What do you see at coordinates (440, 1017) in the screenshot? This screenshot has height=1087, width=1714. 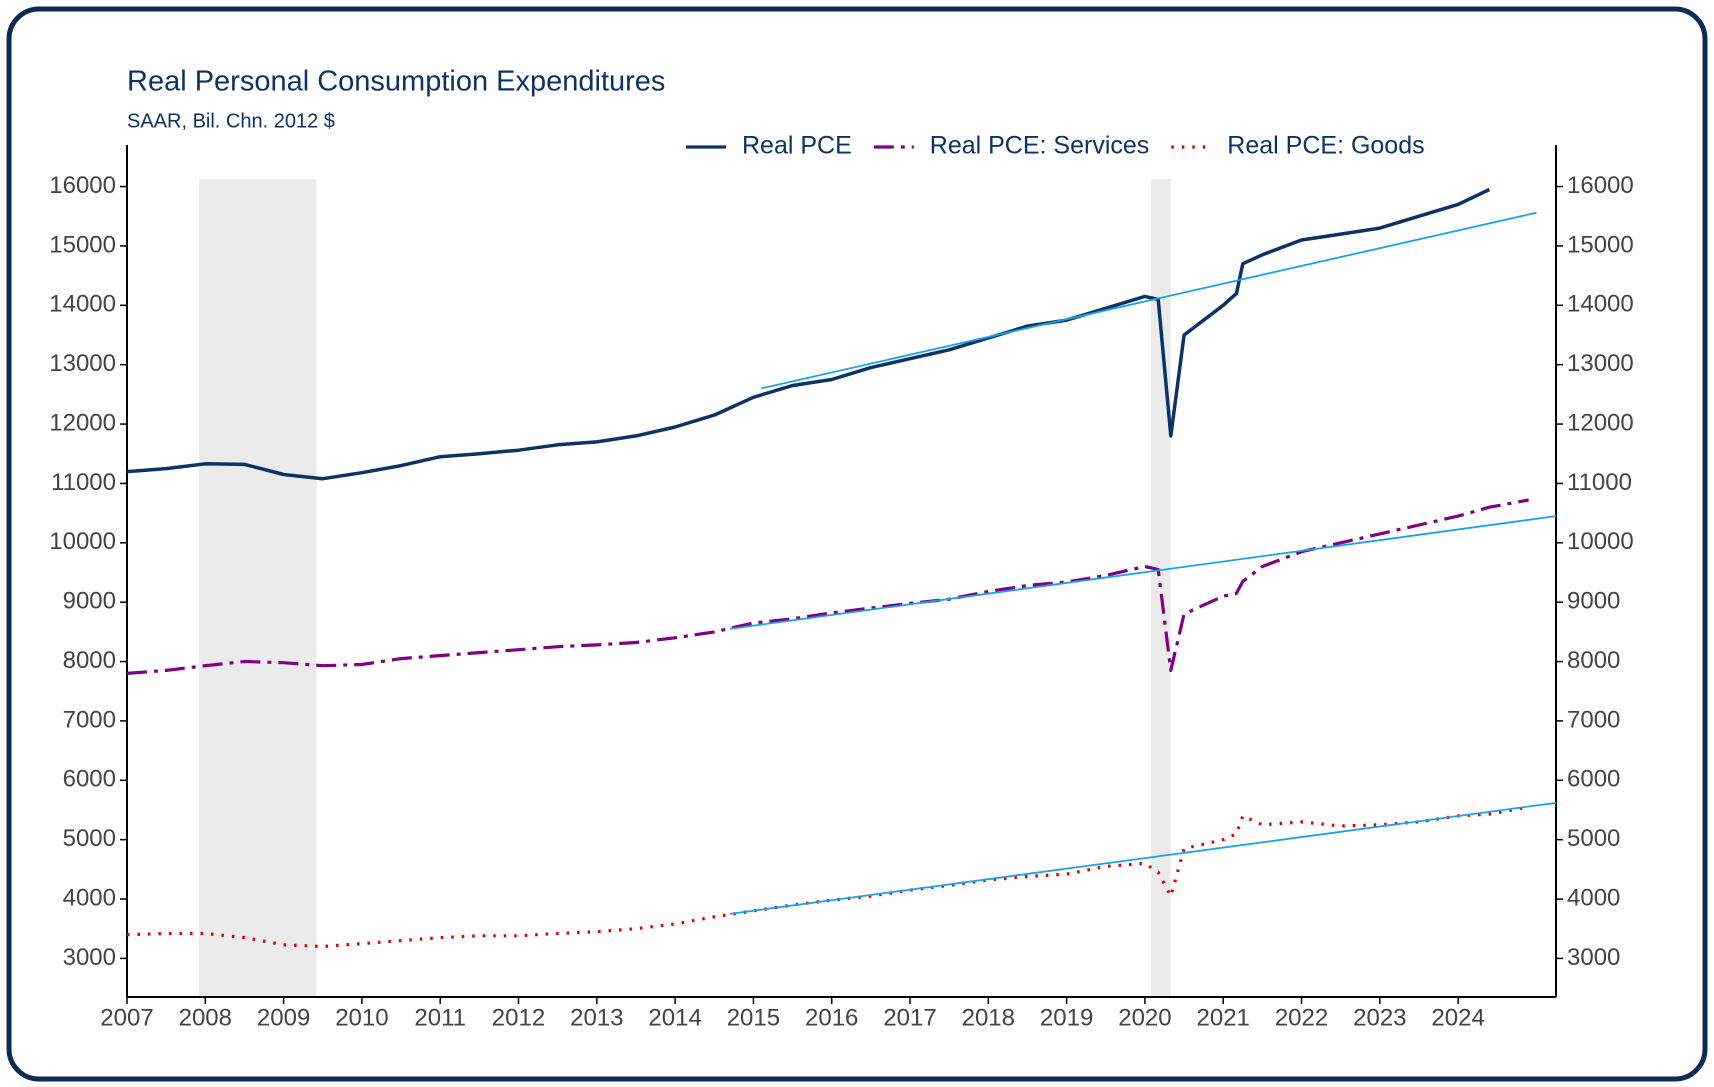 I see `x-tick-label: 2011` at bounding box center [440, 1017].